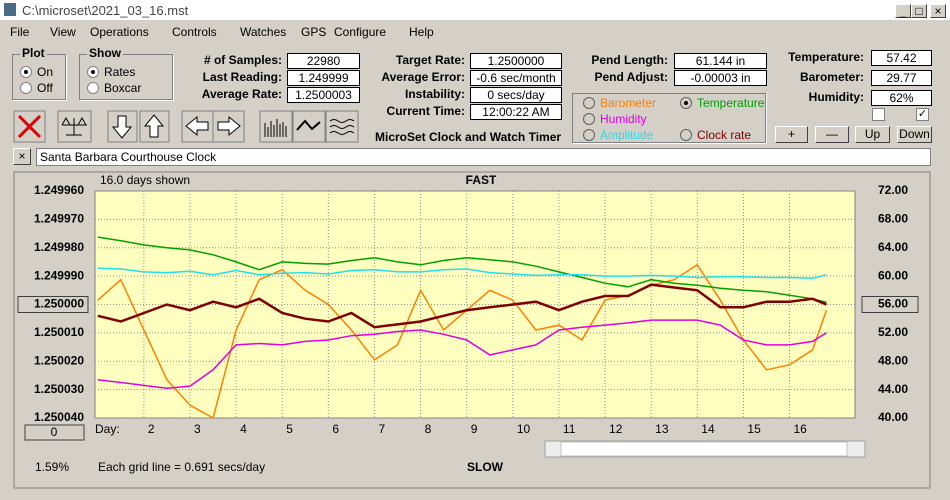  Describe the element at coordinates (731, 103) in the screenshot. I see `legend-label: Temperature` at that location.